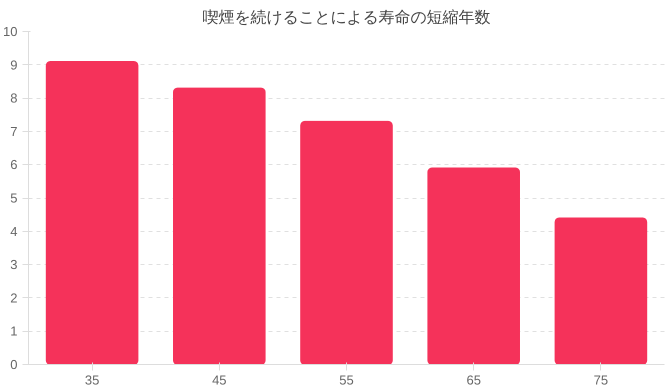  What do you see at coordinates (346, 379) in the screenshot?
I see `x-tick-label: 55` at bounding box center [346, 379].